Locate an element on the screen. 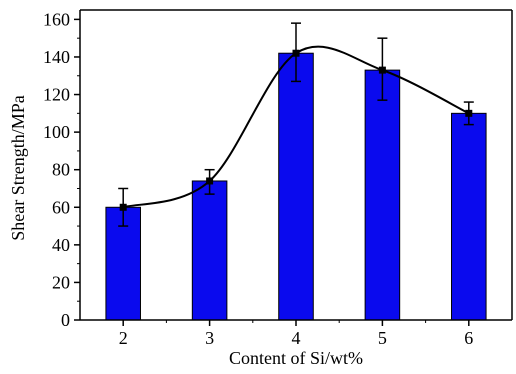  y-tick-label-100: 100 is located at coordinates (56, 132).